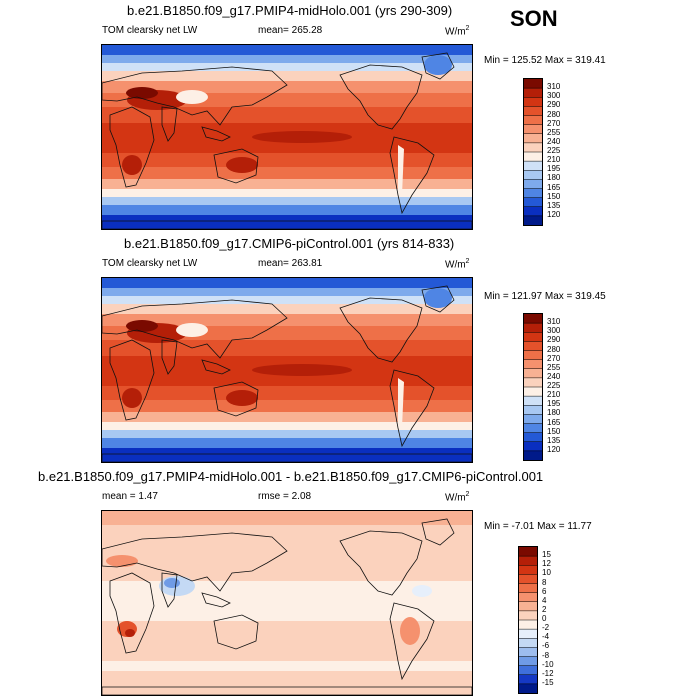  I want to click on colorbar-svg, so click(533, 387).